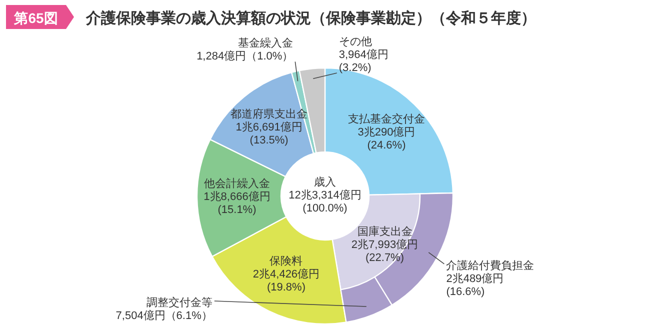 Image resolution: width=650 pixels, height=327 pixels. What do you see at coordinates (490, 279) in the screenshot?
I see `slice-label: 介護給付費負担金 2兆489億円 (16.6%)` at bounding box center [490, 279].